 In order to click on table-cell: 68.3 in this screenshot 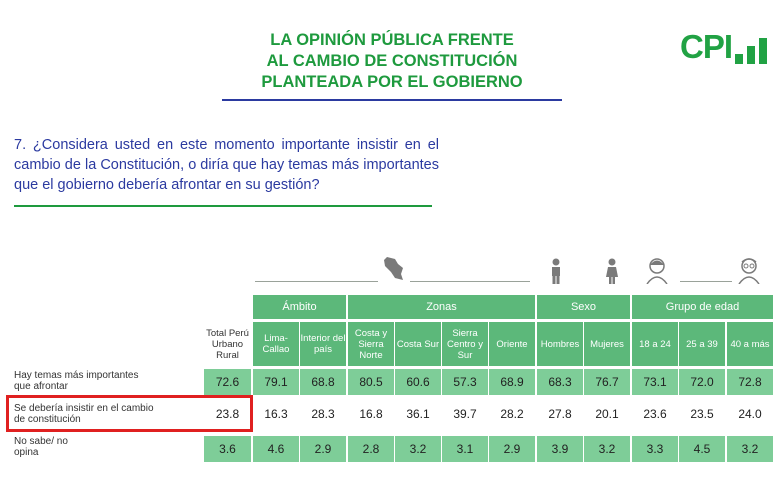, I will do `click(560, 382)`.